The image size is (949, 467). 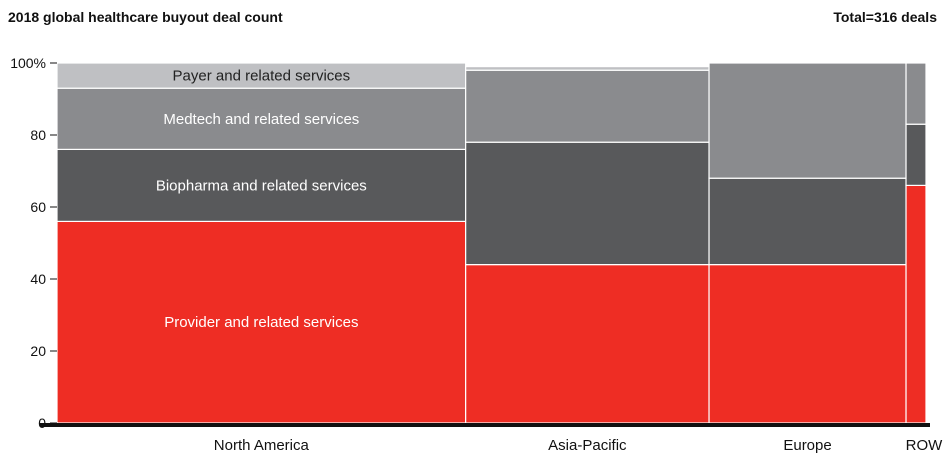 What do you see at coordinates (807, 445) in the screenshot?
I see `x-category-label: Europe` at bounding box center [807, 445].